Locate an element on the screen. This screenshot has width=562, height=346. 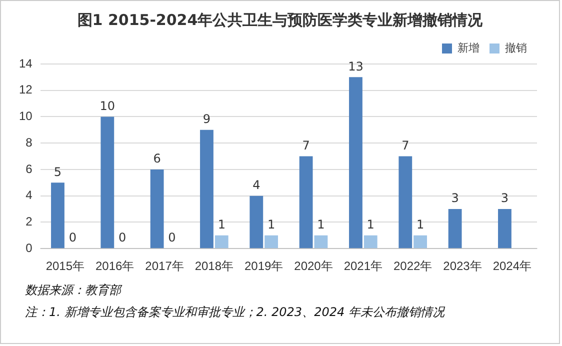
data-label: 6 is located at coordinates (157, 159).